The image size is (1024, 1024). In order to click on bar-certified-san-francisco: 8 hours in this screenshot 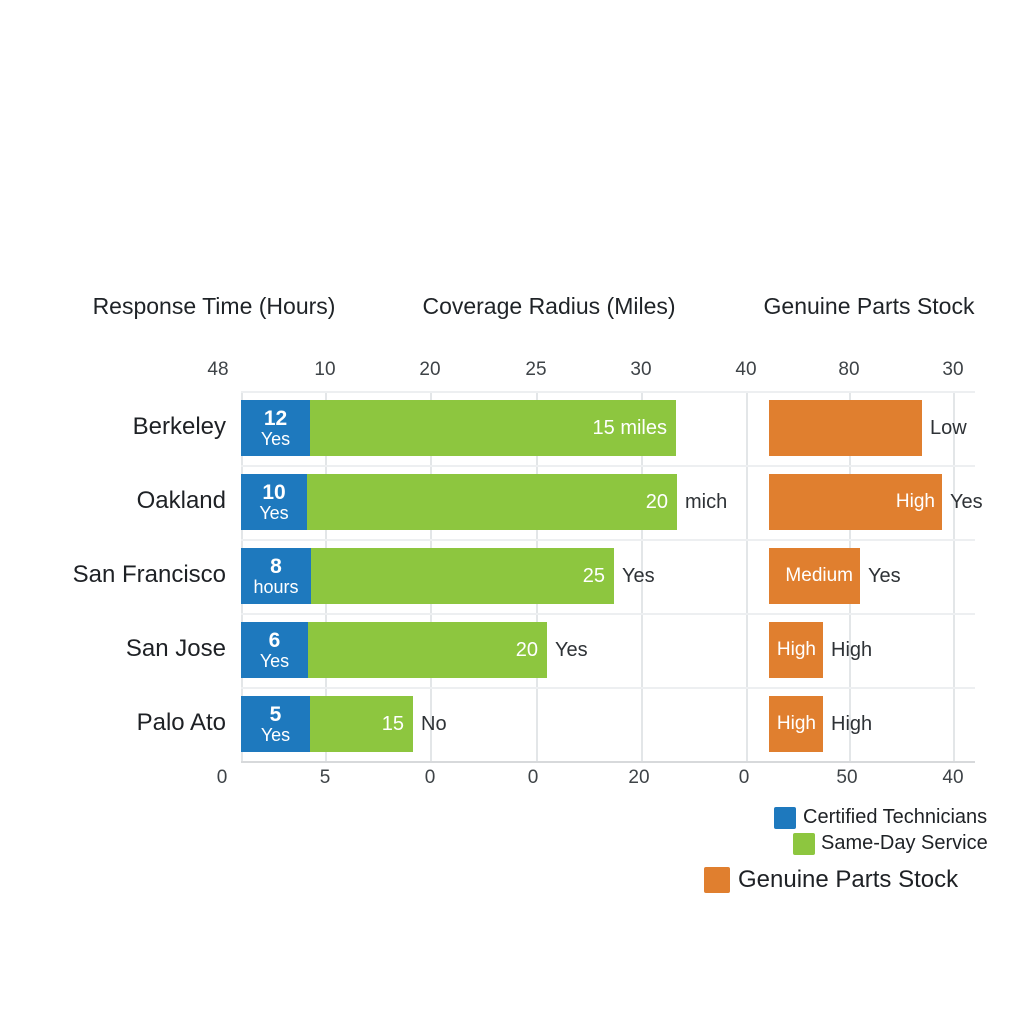, I will do `click(276, 576)`.